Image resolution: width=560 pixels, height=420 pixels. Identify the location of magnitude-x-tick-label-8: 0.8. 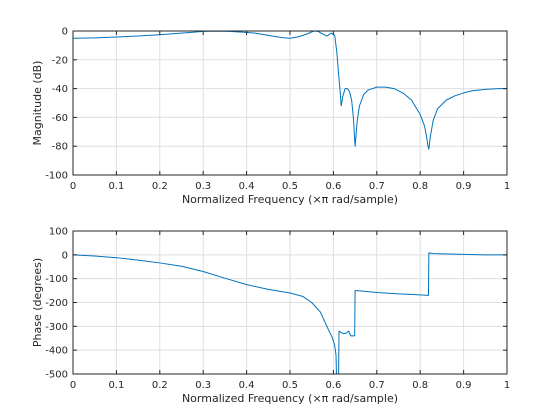
(420, 186).